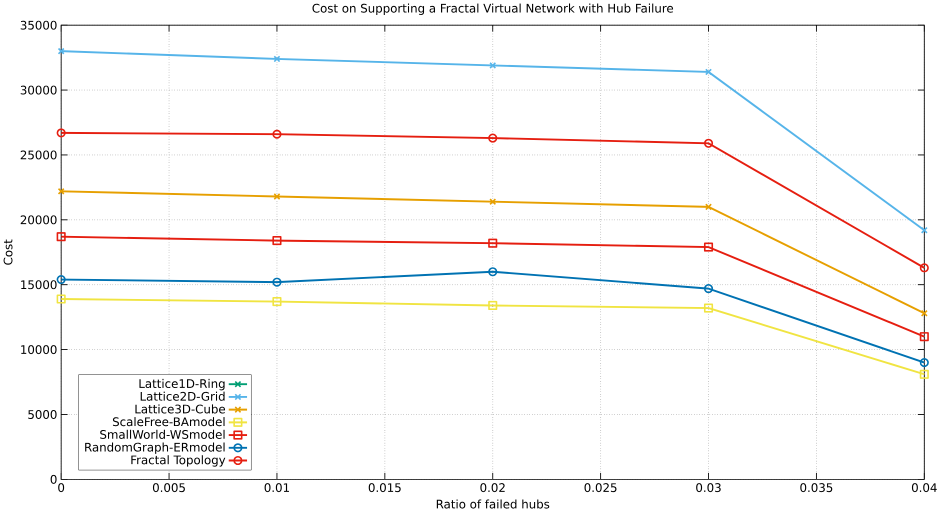 The width and height of the screenshot is (941, 512). What do you see at coordinates (493, 504) in the screenshot?
I see `x-axis-title: Ratio of failed hubs` at bounding box center [493, 504].